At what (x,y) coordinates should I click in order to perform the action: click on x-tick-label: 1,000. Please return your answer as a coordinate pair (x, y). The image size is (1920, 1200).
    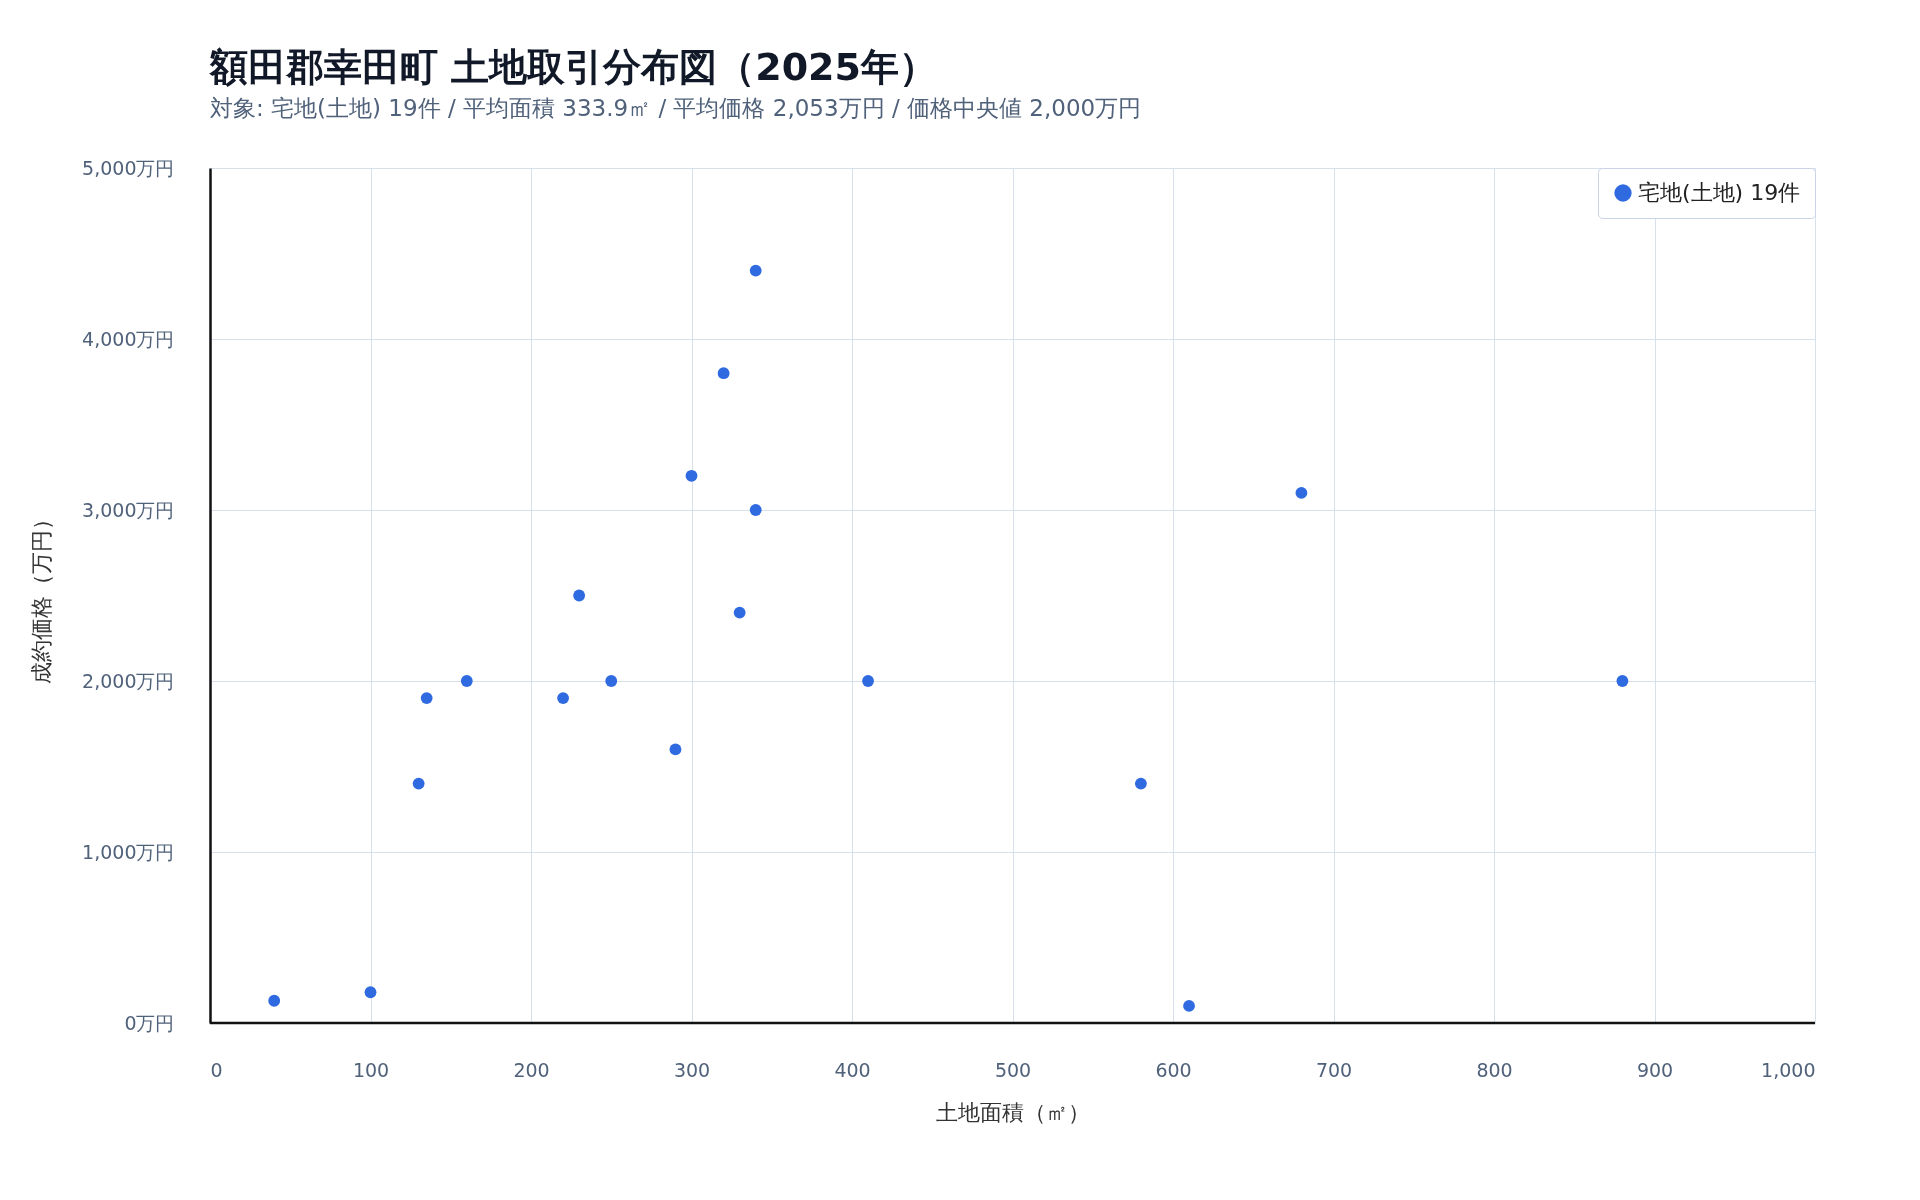
    Looking at the image, I should click on (1788, 1069).